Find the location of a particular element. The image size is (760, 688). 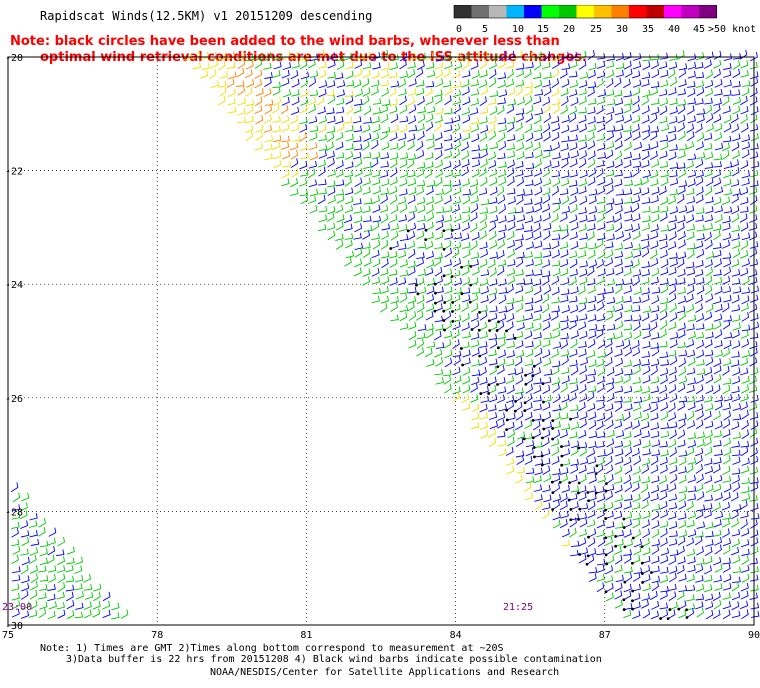

legend-swatch is located at coordinates (515, 11).